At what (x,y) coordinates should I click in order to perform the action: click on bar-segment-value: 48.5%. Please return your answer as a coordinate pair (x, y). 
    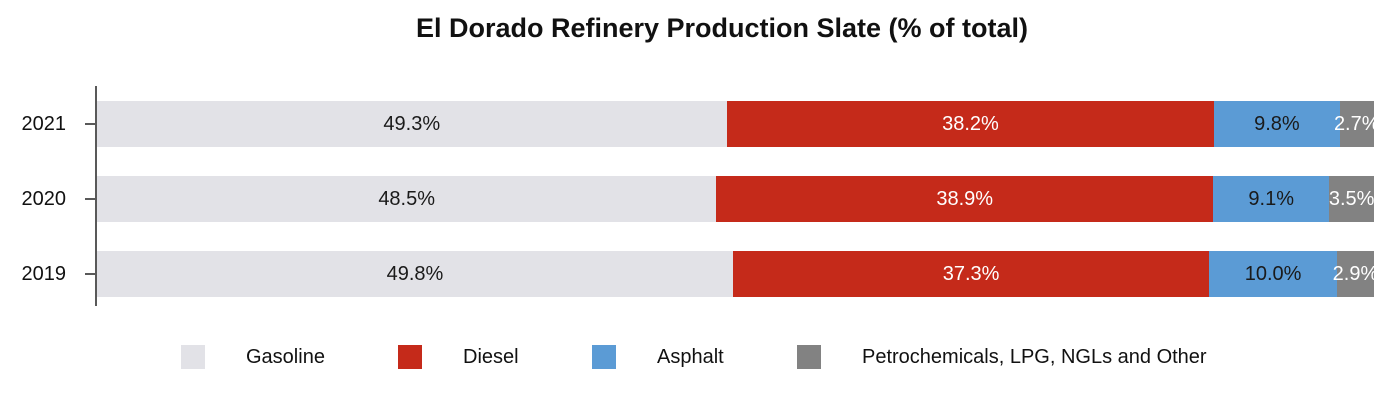
    Looking at the image, I should click on (407, 198).